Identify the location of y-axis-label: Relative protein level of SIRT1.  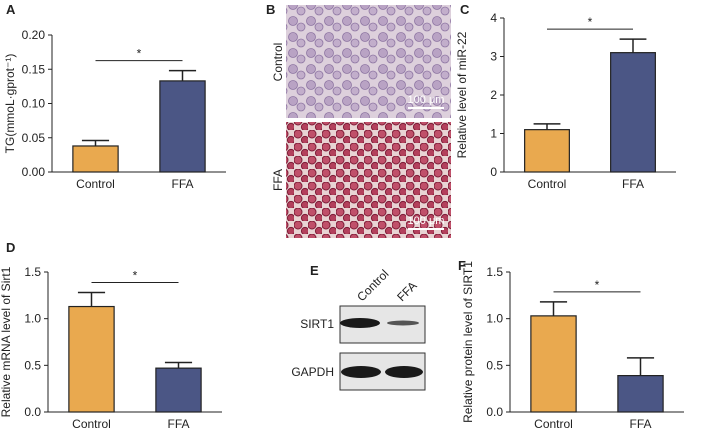
(468, 342).